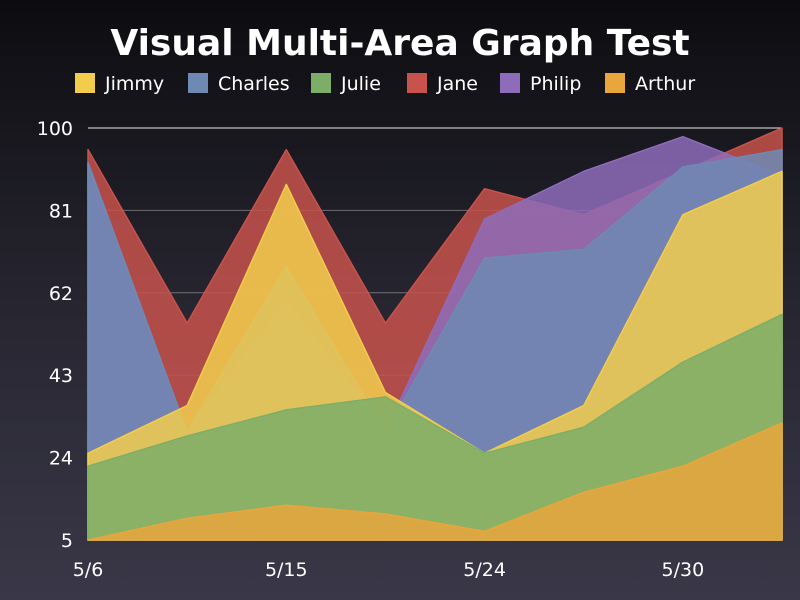 This screenshot has width=800, height=600. Describe the element at coordinates (134, 84) in the screenshot. I see `legend-label: Jimmy` at that location.